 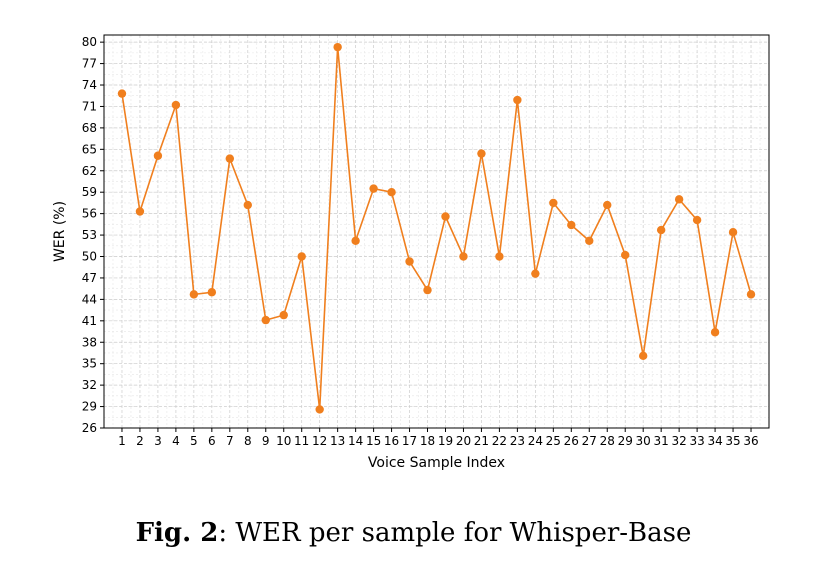 I want to click on x-tick-label: 21, so click(x=481, y=441).